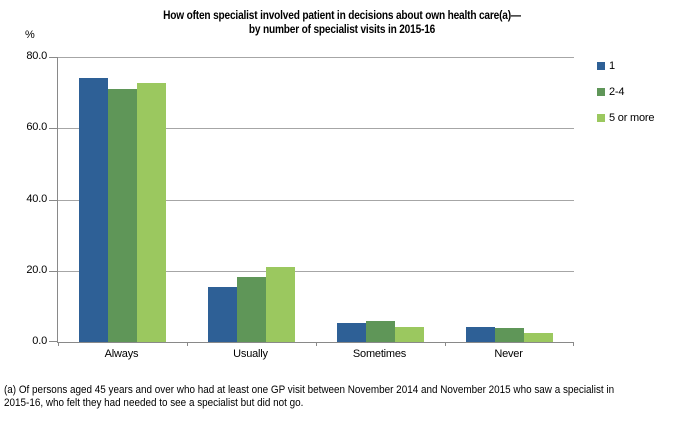 The width and height of the screenshot is (684, 425). Describe the element at coordinates (30, 35) in the screenshot. I see `y-axis-unit-label: %` at that location.